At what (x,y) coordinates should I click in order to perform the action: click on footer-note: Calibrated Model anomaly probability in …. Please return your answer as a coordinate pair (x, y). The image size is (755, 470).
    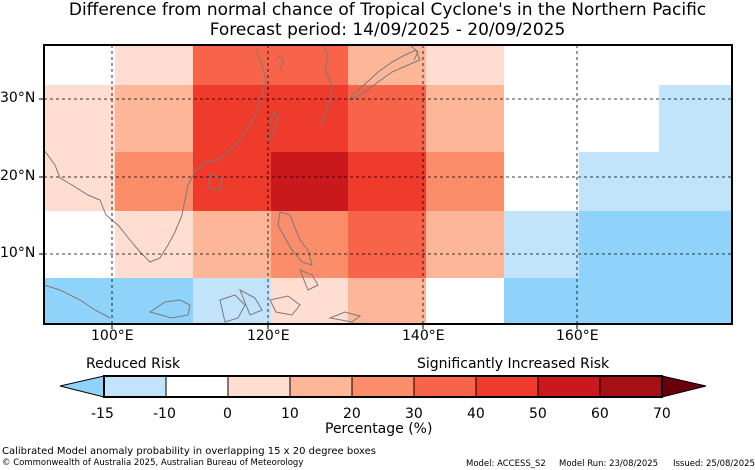
    Looking at the image, I should click on (189, 451).